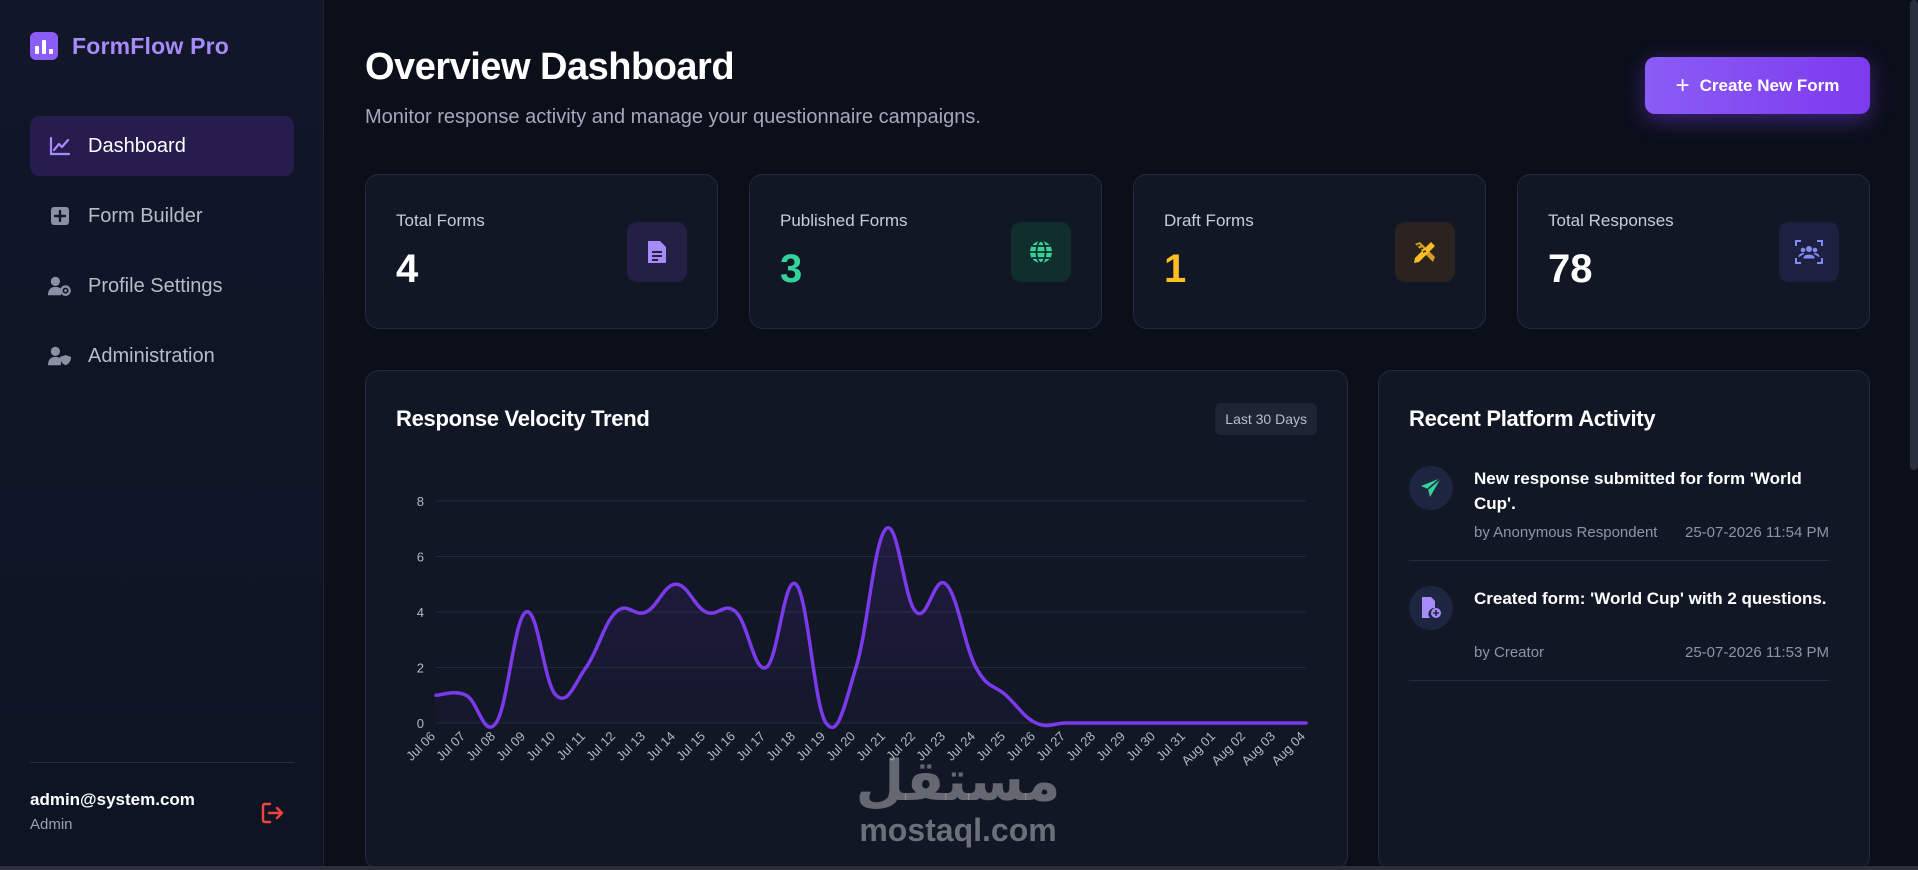 The width and height of the screenshot is (1918, 870). I want to click on stat-card-published-forms: Published Forms 3, so click(925, 251).